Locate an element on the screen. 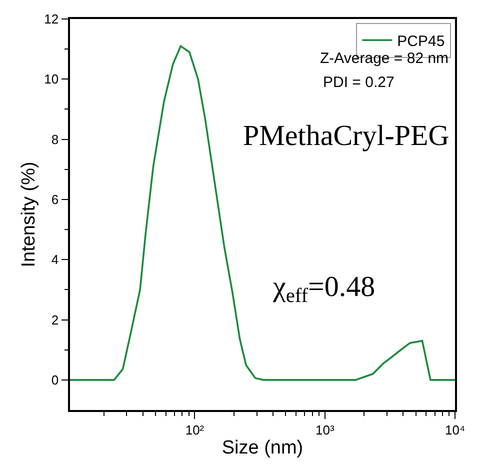 The image size is (477, 467). annotation: PDI = 0.27 is located at coordinates (358, 82).